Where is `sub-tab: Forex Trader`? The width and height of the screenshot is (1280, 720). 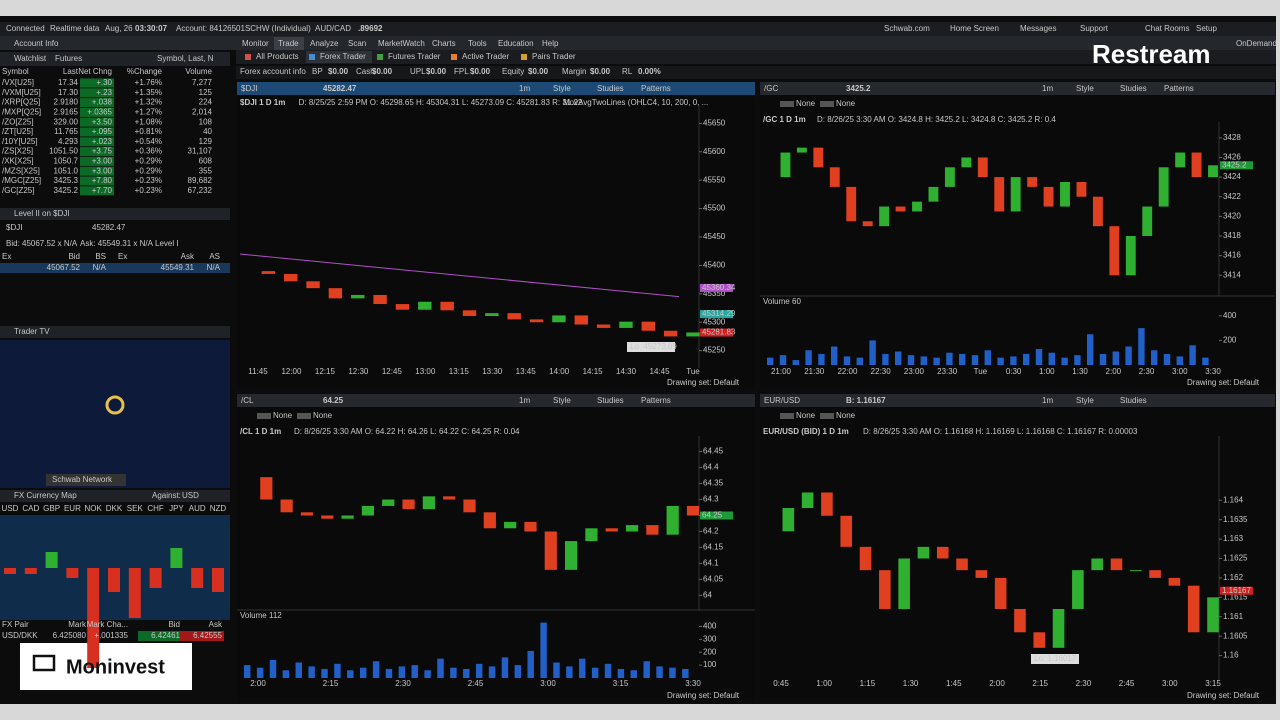
sub-tab: Forex Trader is located at coordinates (343, 56).